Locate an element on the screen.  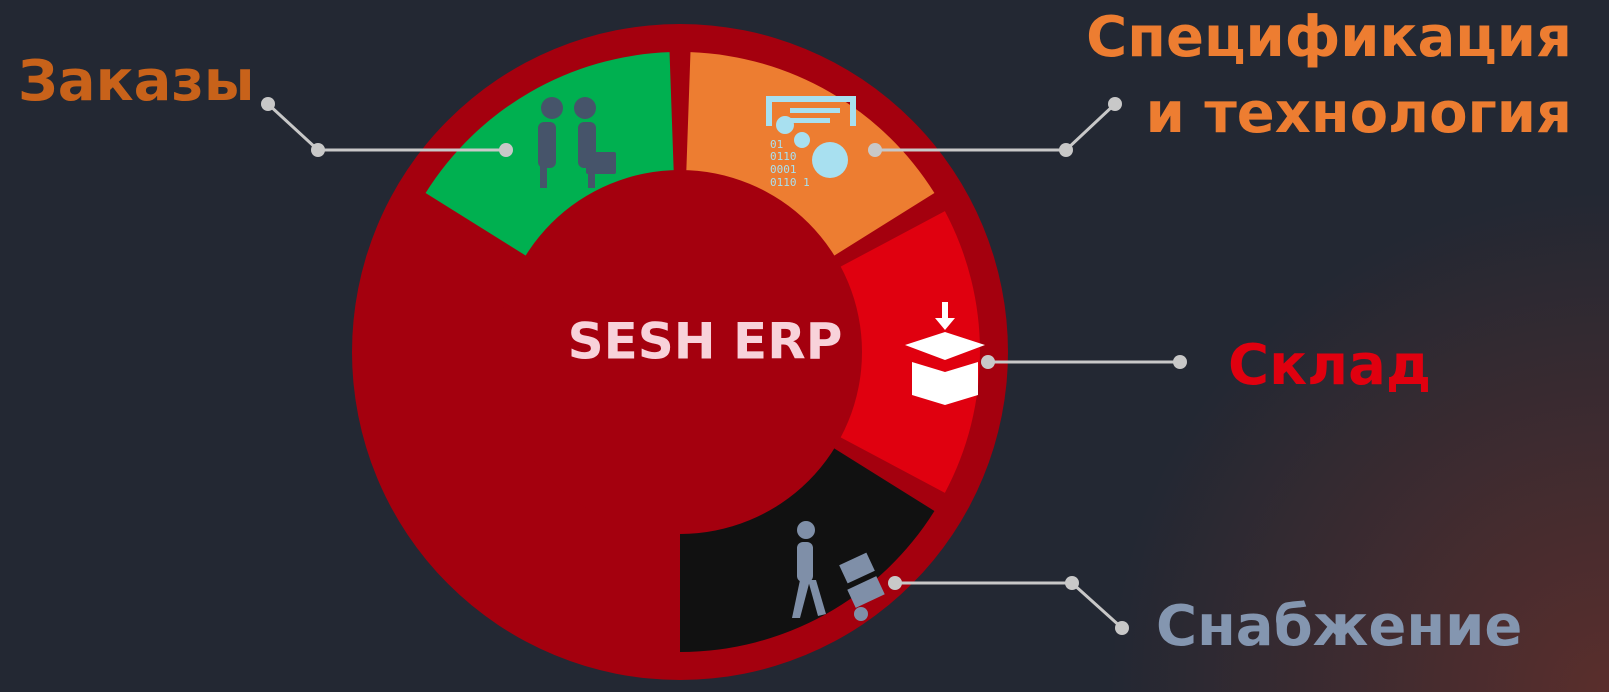
node-label: Снабжение is located at coordinates (1339, 626).